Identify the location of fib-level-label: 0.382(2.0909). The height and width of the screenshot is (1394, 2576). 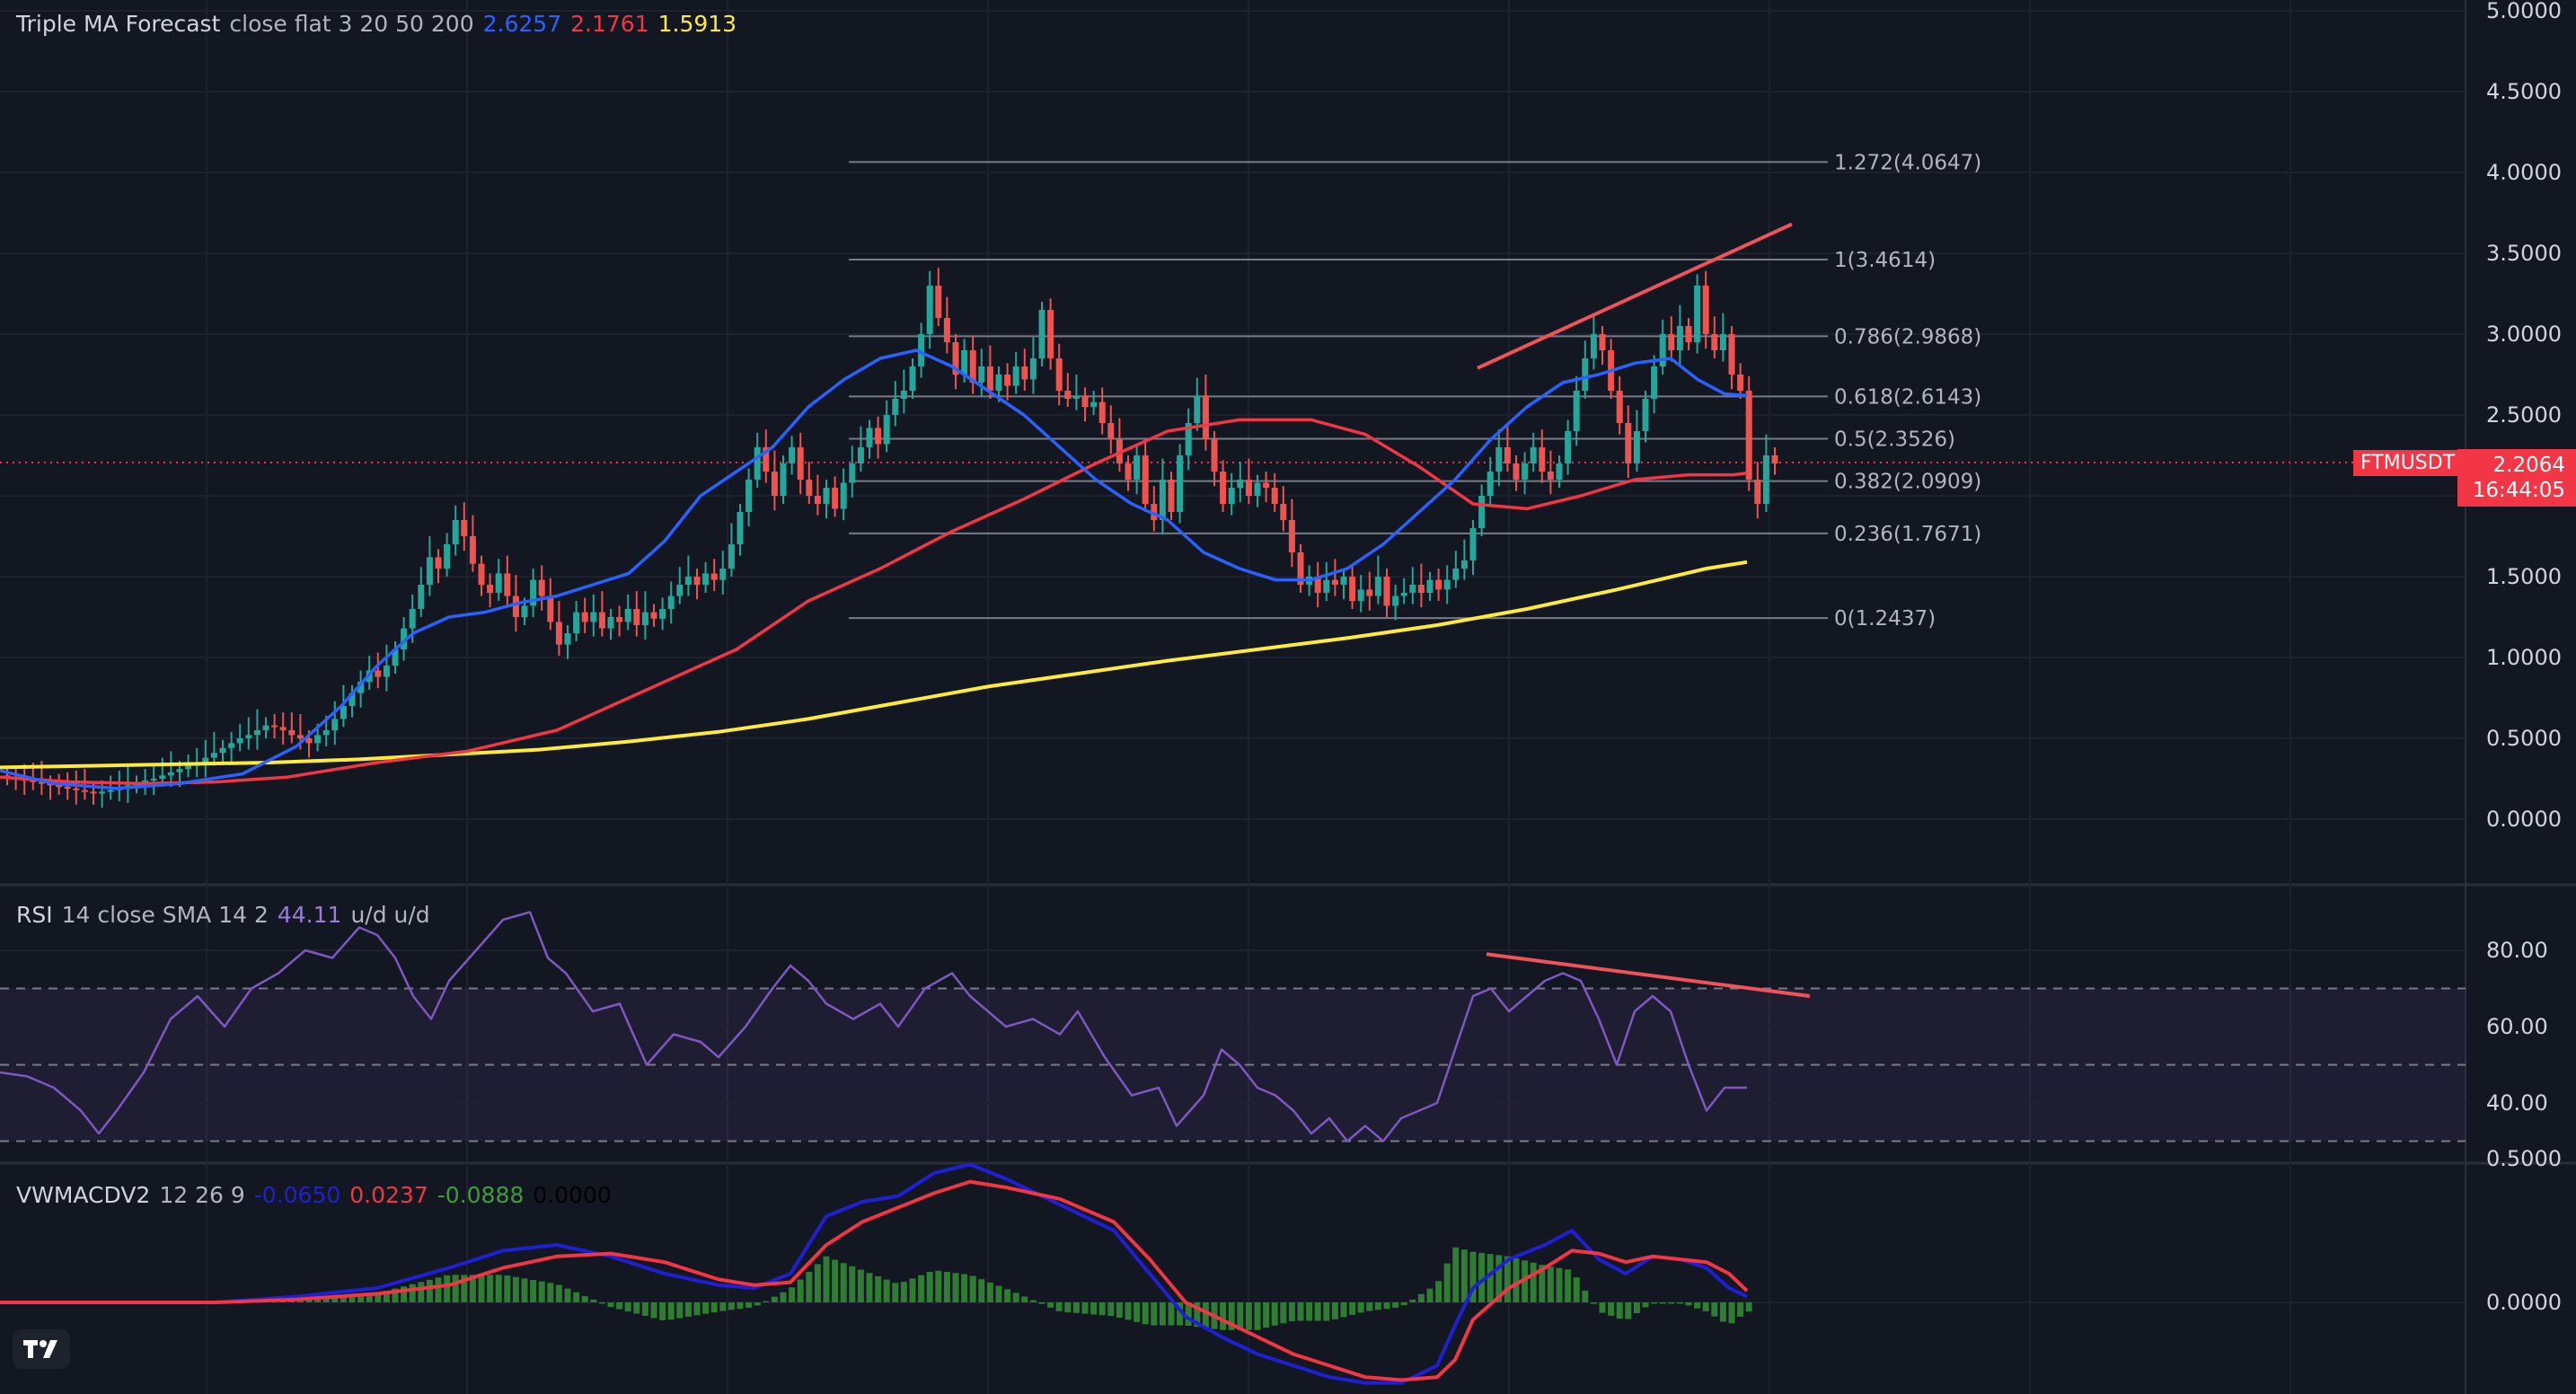
(1907, 482).